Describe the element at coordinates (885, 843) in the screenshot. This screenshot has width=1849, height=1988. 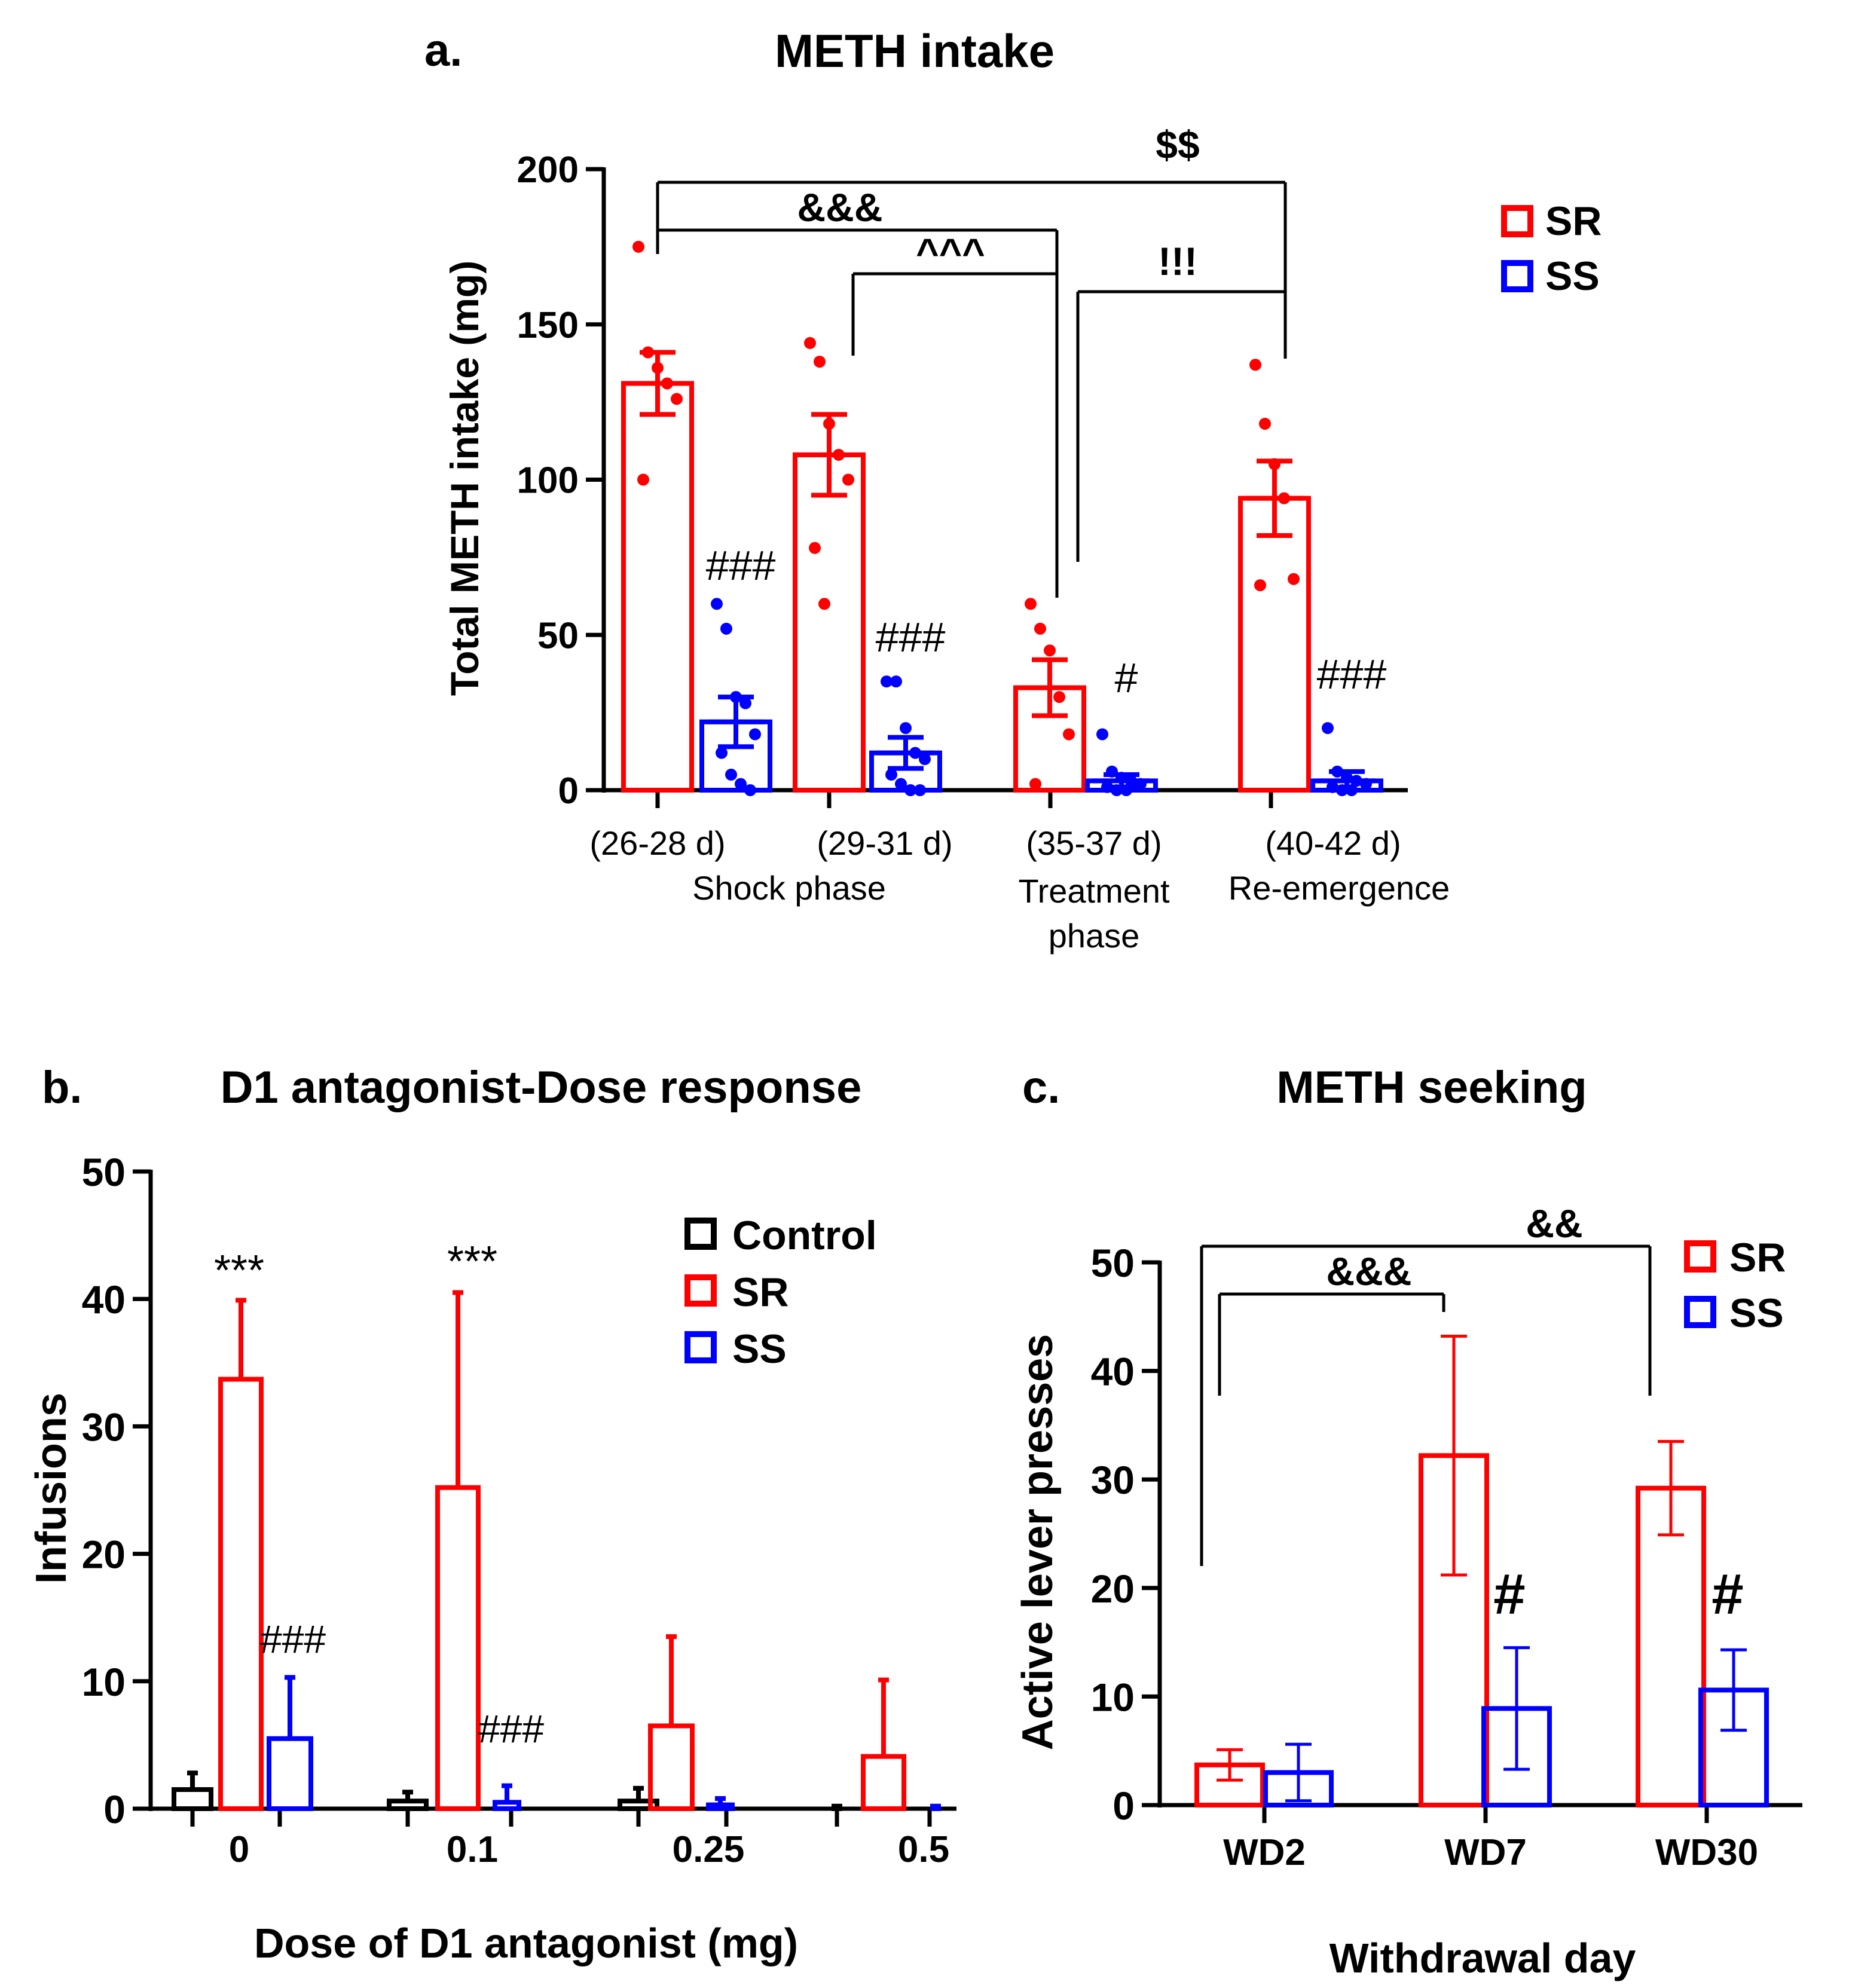
I see `panel-a-cat-1: (29-31 d)` at that location.